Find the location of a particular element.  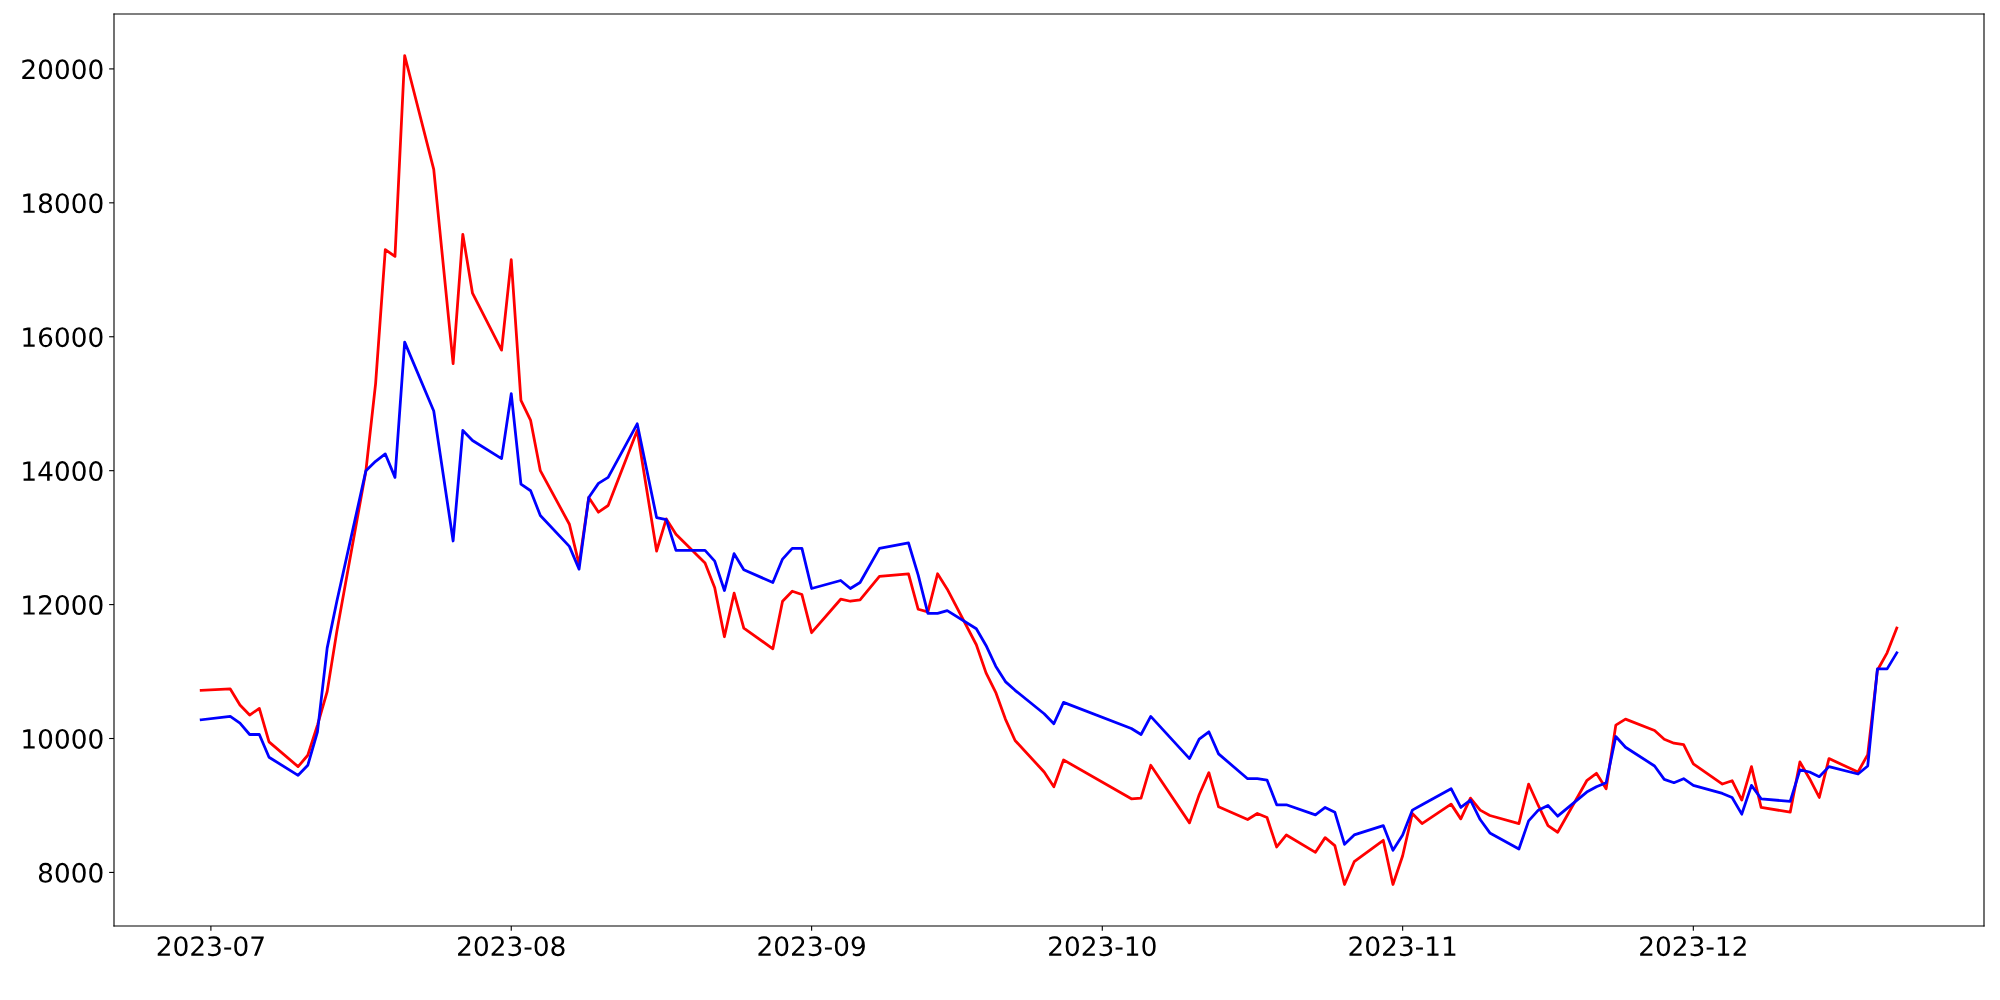

x-tick-label: 2023-10 is located at coordinates (1102, 946).